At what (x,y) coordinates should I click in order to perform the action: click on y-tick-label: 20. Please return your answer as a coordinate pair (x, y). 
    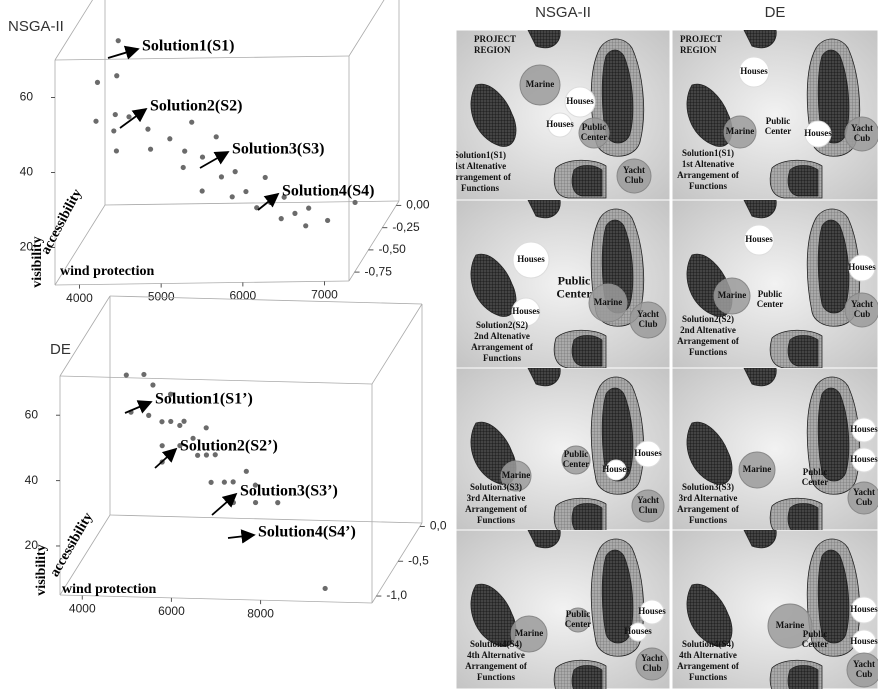
    Looking at the image, I should click on (27, 247).